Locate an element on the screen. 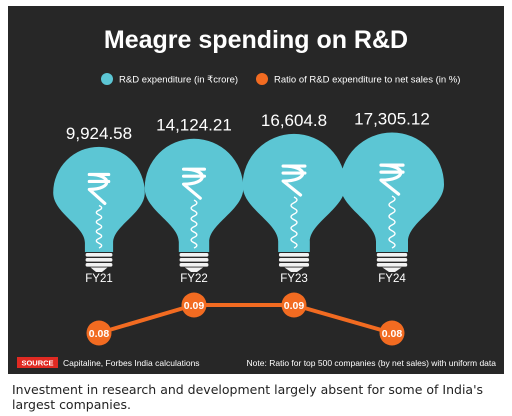 The image size is (512, 416). bulb-value-label: 9,924.58 is located at coordinates (99, 133).